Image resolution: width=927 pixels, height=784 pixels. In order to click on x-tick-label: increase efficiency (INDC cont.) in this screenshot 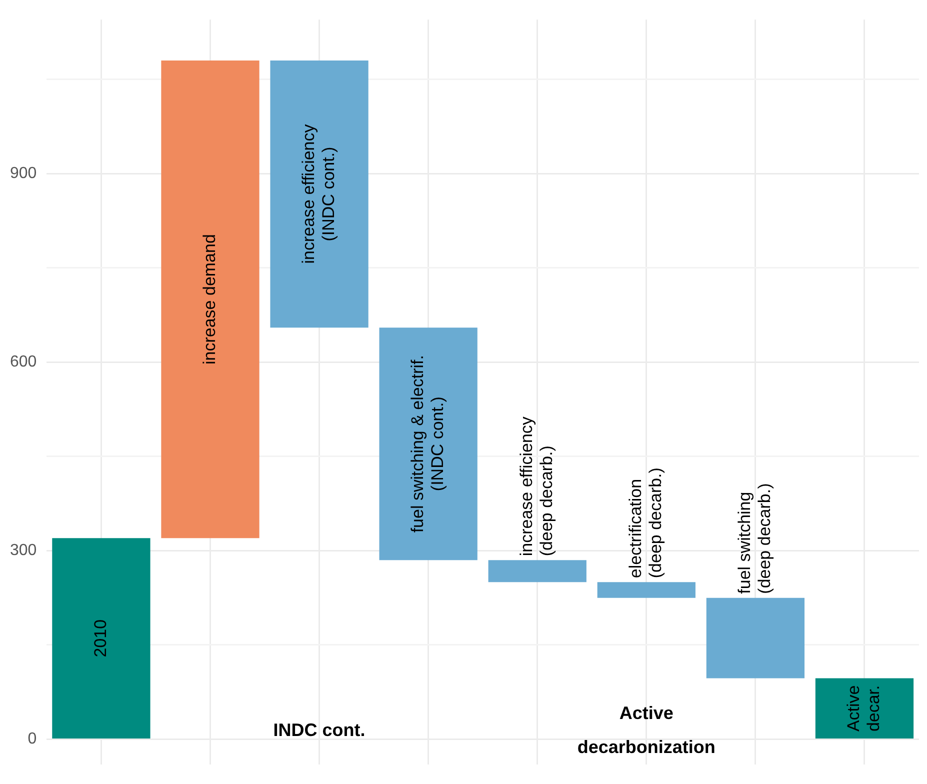, I will do `click(318, 194)`.